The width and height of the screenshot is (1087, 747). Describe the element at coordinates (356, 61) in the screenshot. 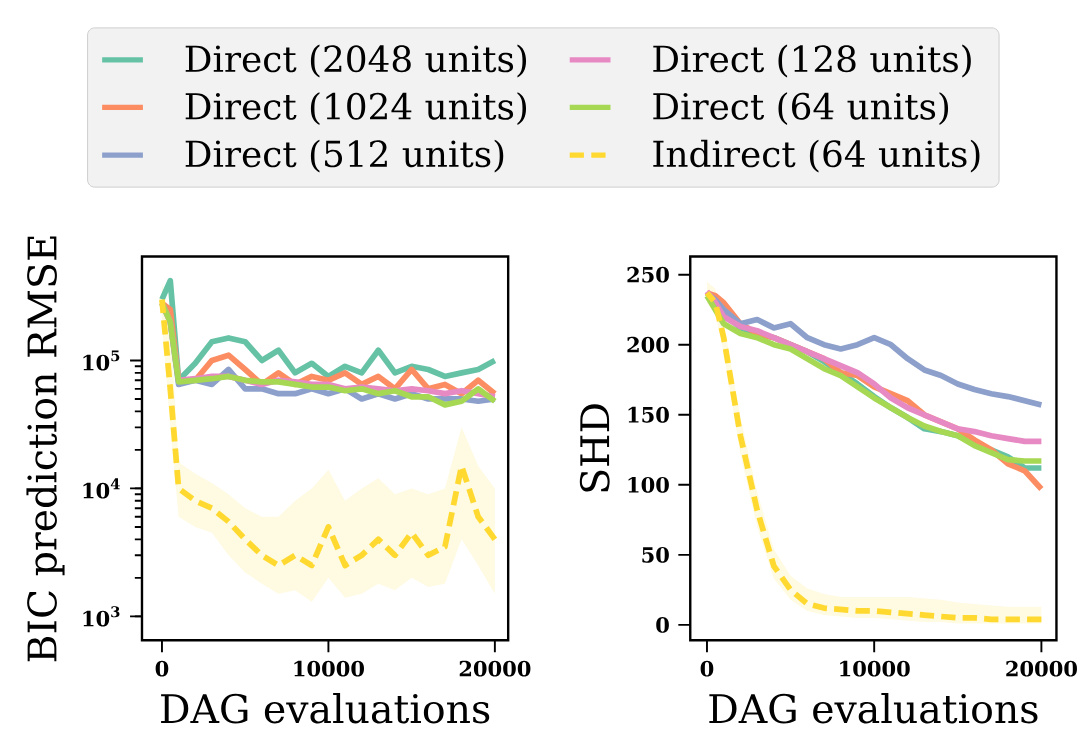

I see `legend-label: Direct (2048 units)` at that location.